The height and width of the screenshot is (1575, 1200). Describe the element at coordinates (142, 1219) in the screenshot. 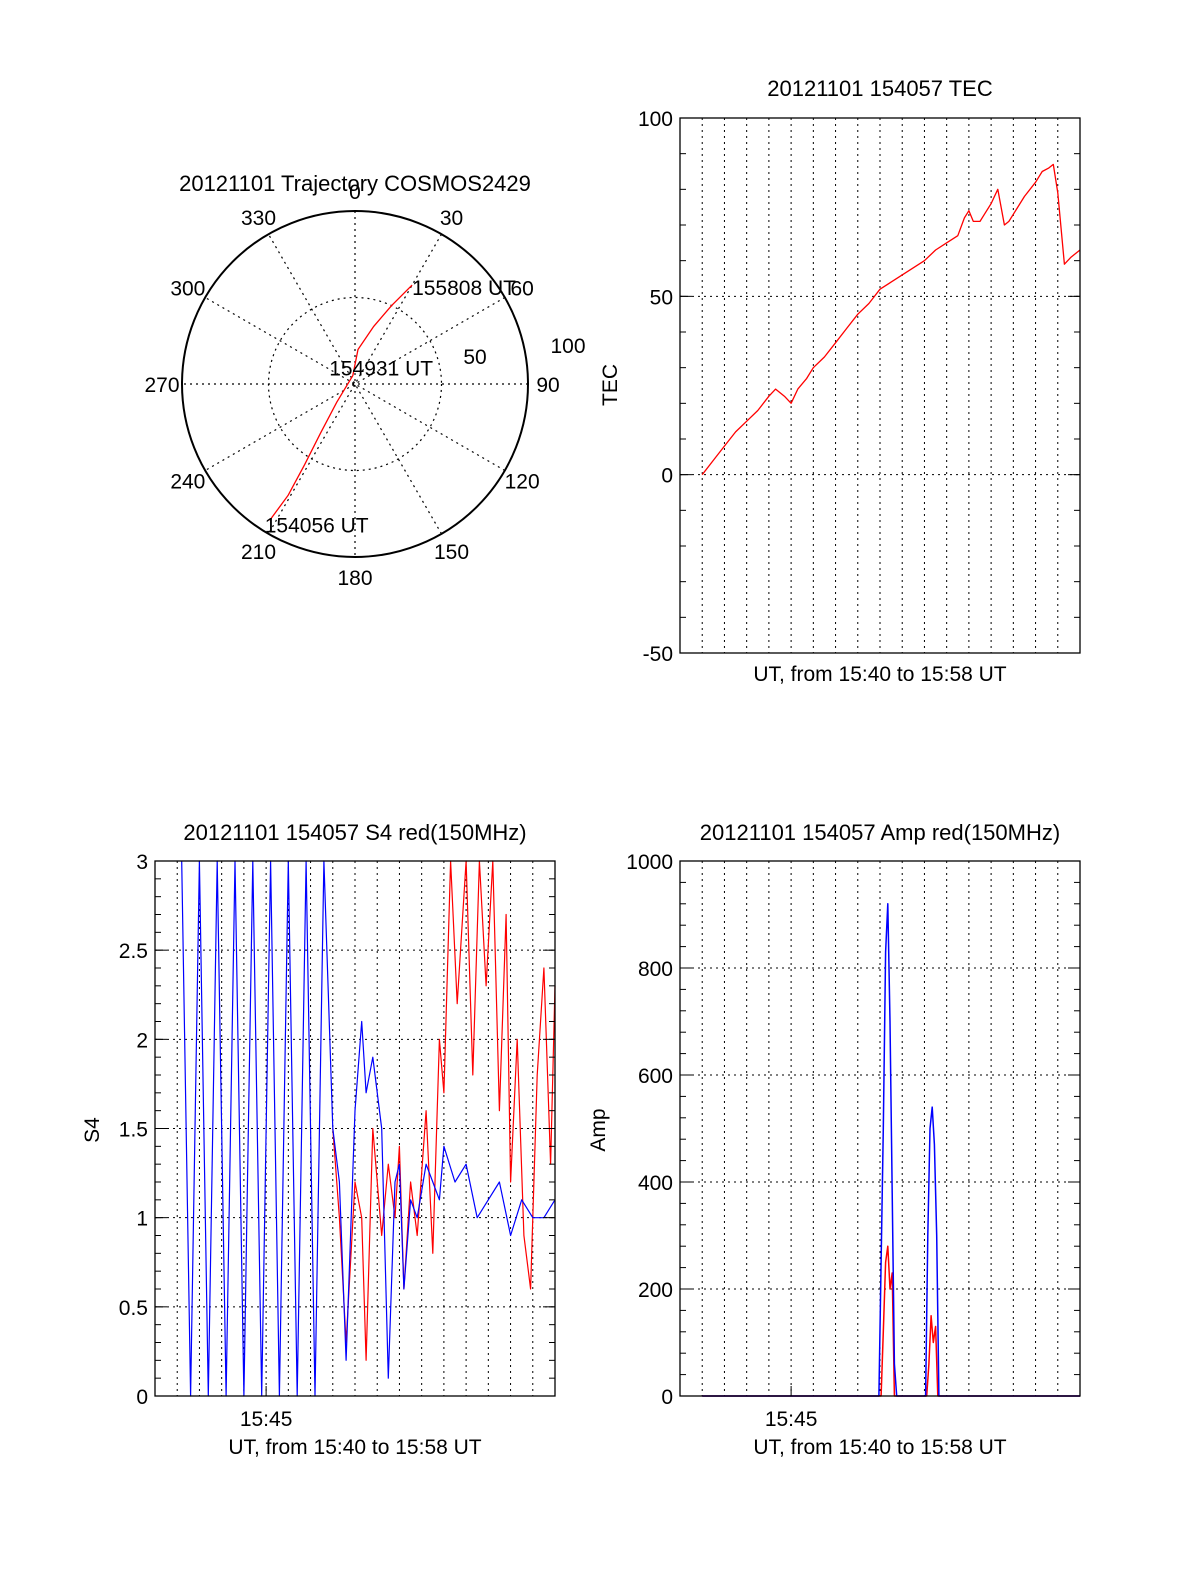

I see `y-tick-label: 1` at that location.